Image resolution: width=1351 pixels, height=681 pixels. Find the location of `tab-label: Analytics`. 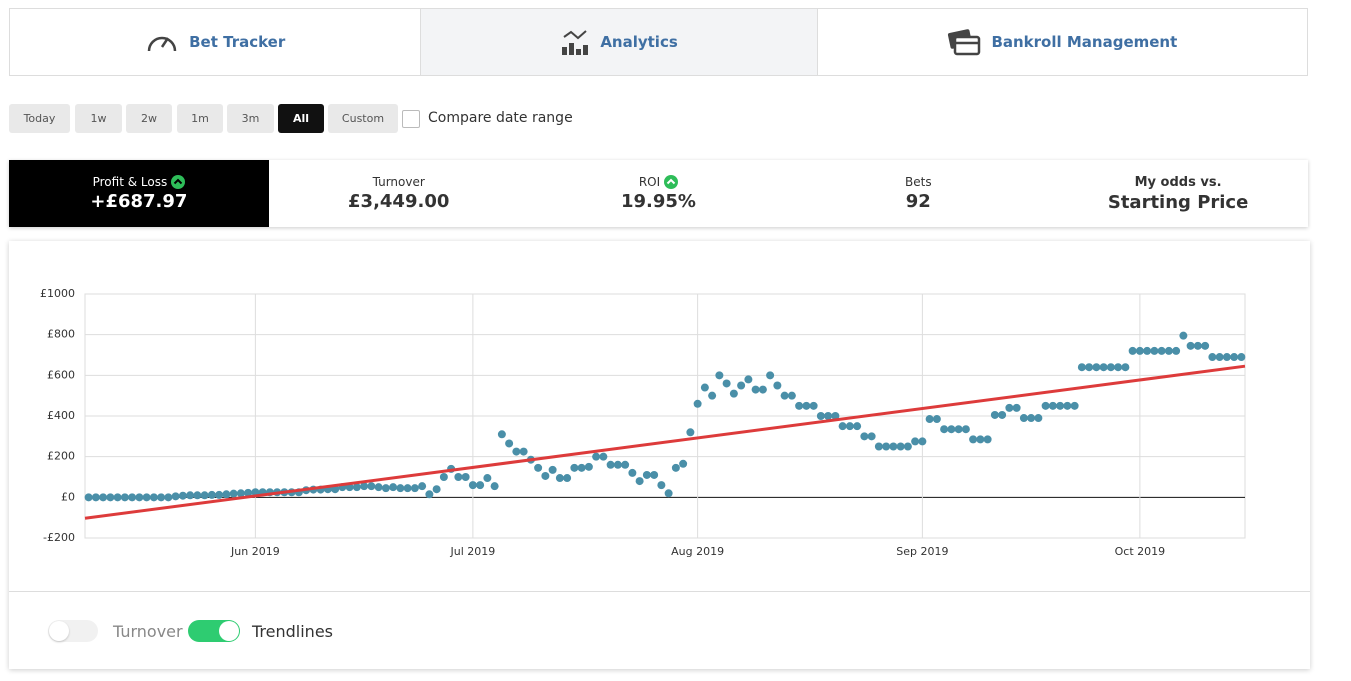

tab-label: Analytics is located at coordinates (639, 42).